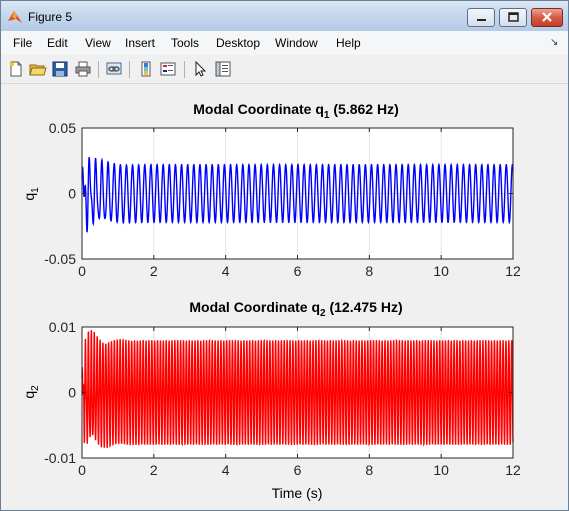 This screenshot has height=511, width=569. I want to click on minimize-button, so click(481, 17).